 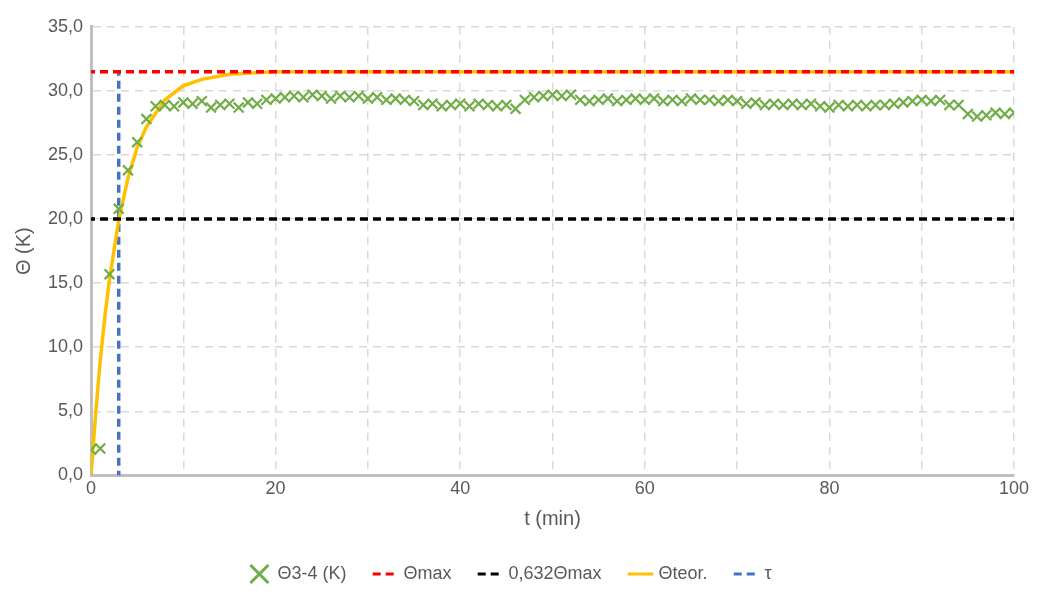 I want to click on legend-label: 0,632Θmax, so click(x=555, y=572).